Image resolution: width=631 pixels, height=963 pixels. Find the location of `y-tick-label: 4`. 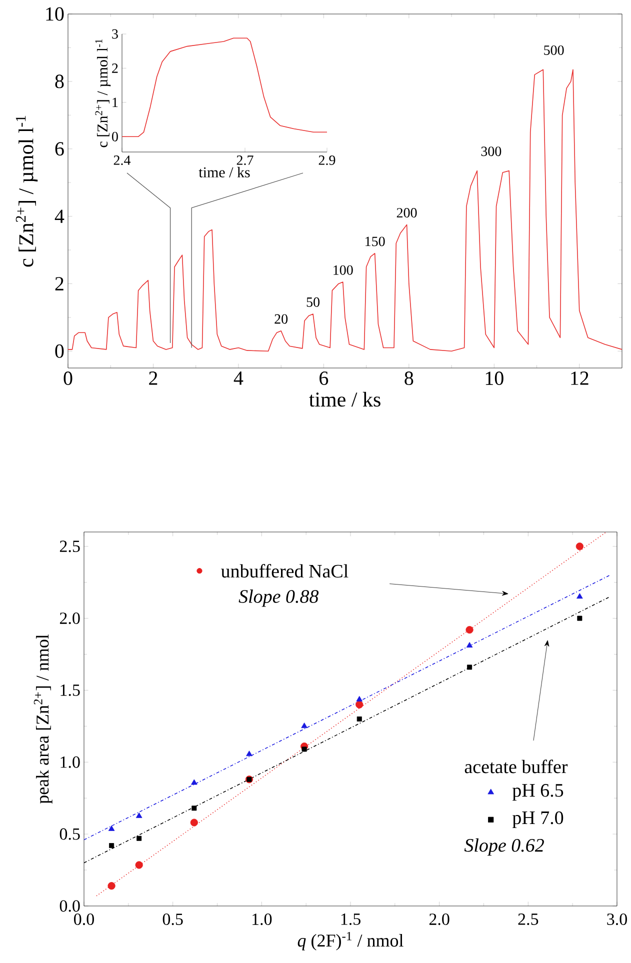

y-tick-label: 4 is located at coordinates (59, 216).